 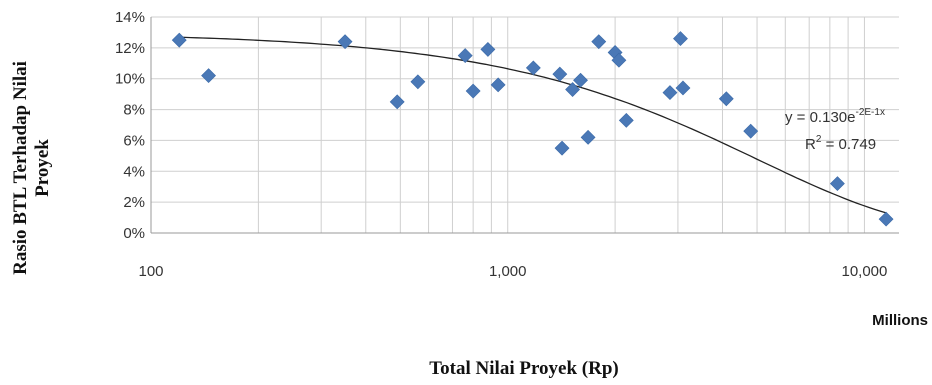 I want to click on y-tick-labels: 0% 2% 4% 6% 8% 10% 12% 14%, so click(x=130, y=125).